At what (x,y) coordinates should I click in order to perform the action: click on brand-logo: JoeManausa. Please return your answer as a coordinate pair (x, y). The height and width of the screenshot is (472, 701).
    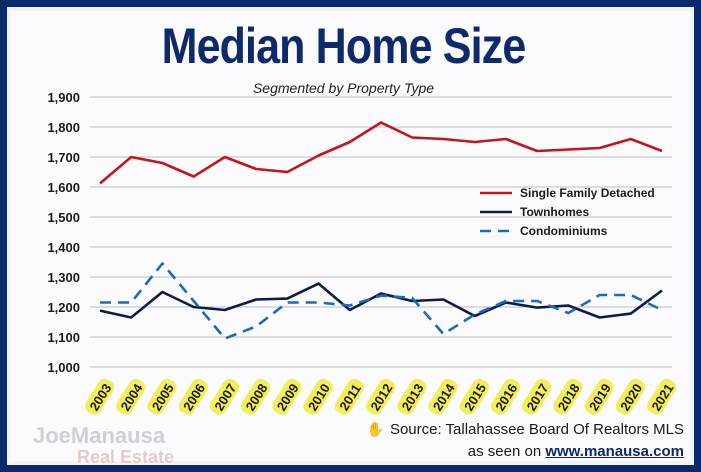
    Looking at the image, I should click on (99, 435).